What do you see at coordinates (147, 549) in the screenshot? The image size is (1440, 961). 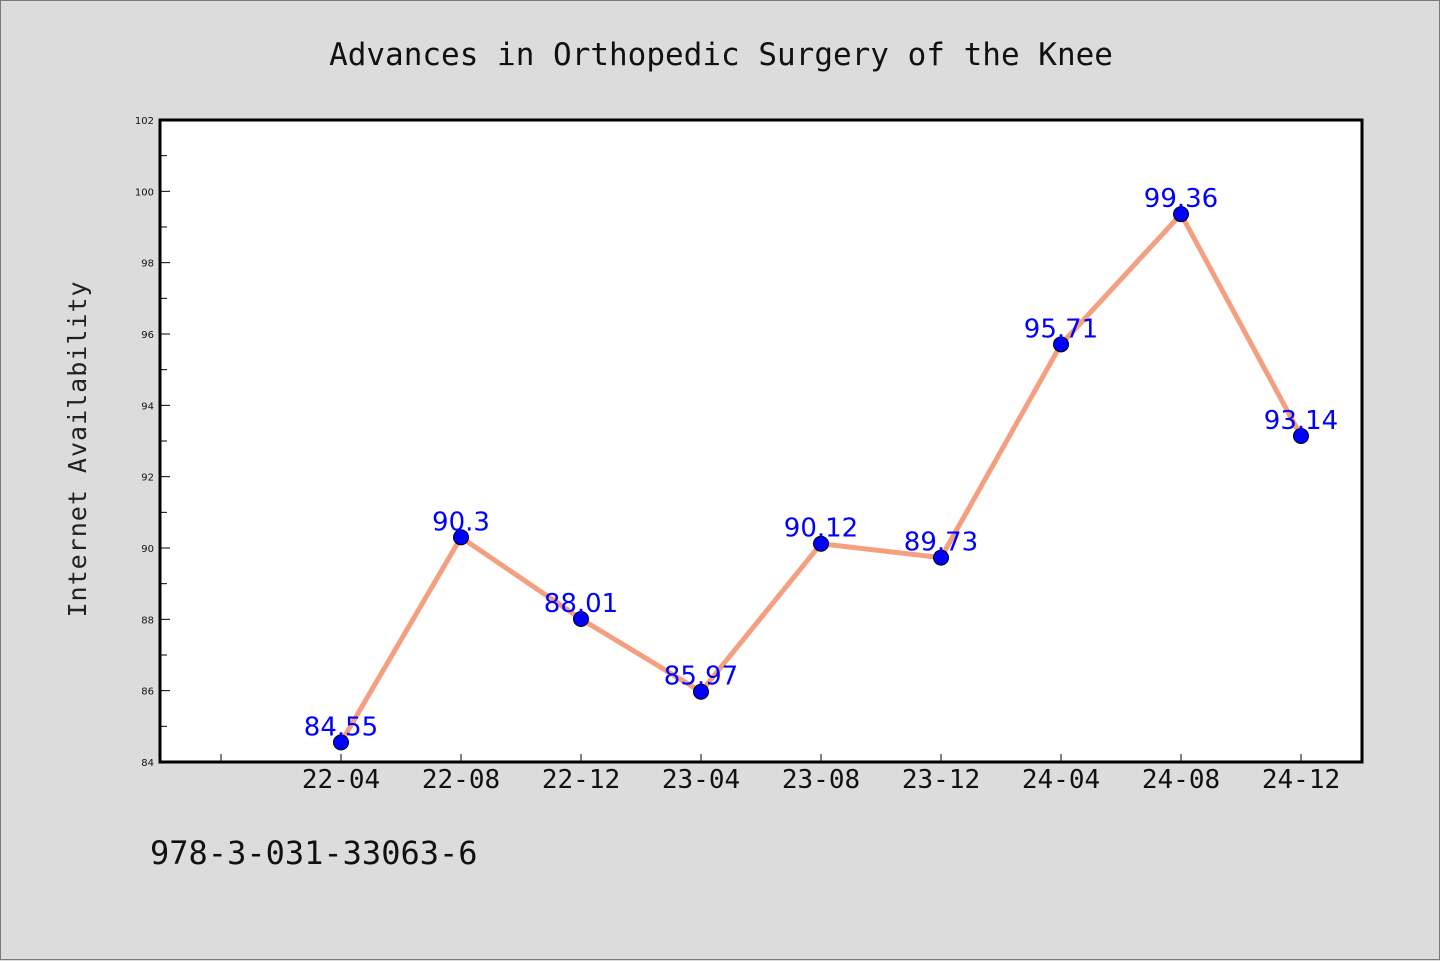 I see `y-tick-label: 90` at bounding box center [147, 549].